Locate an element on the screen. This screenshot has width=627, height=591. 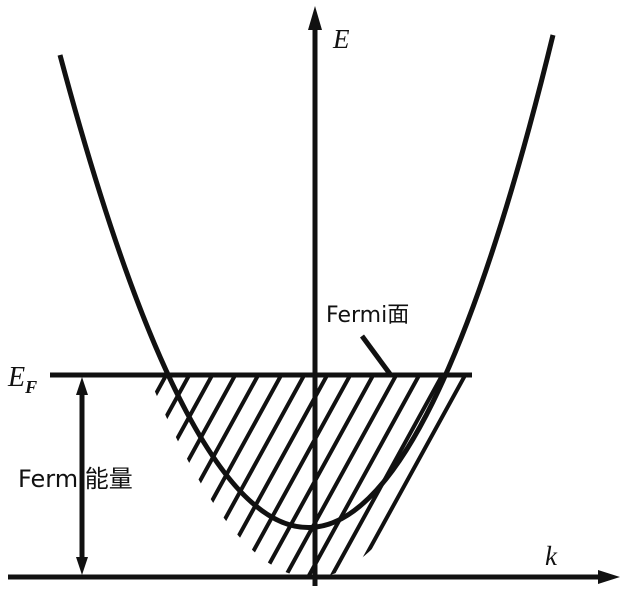
fermi-surface-leader is located at coordinates (376, 355).